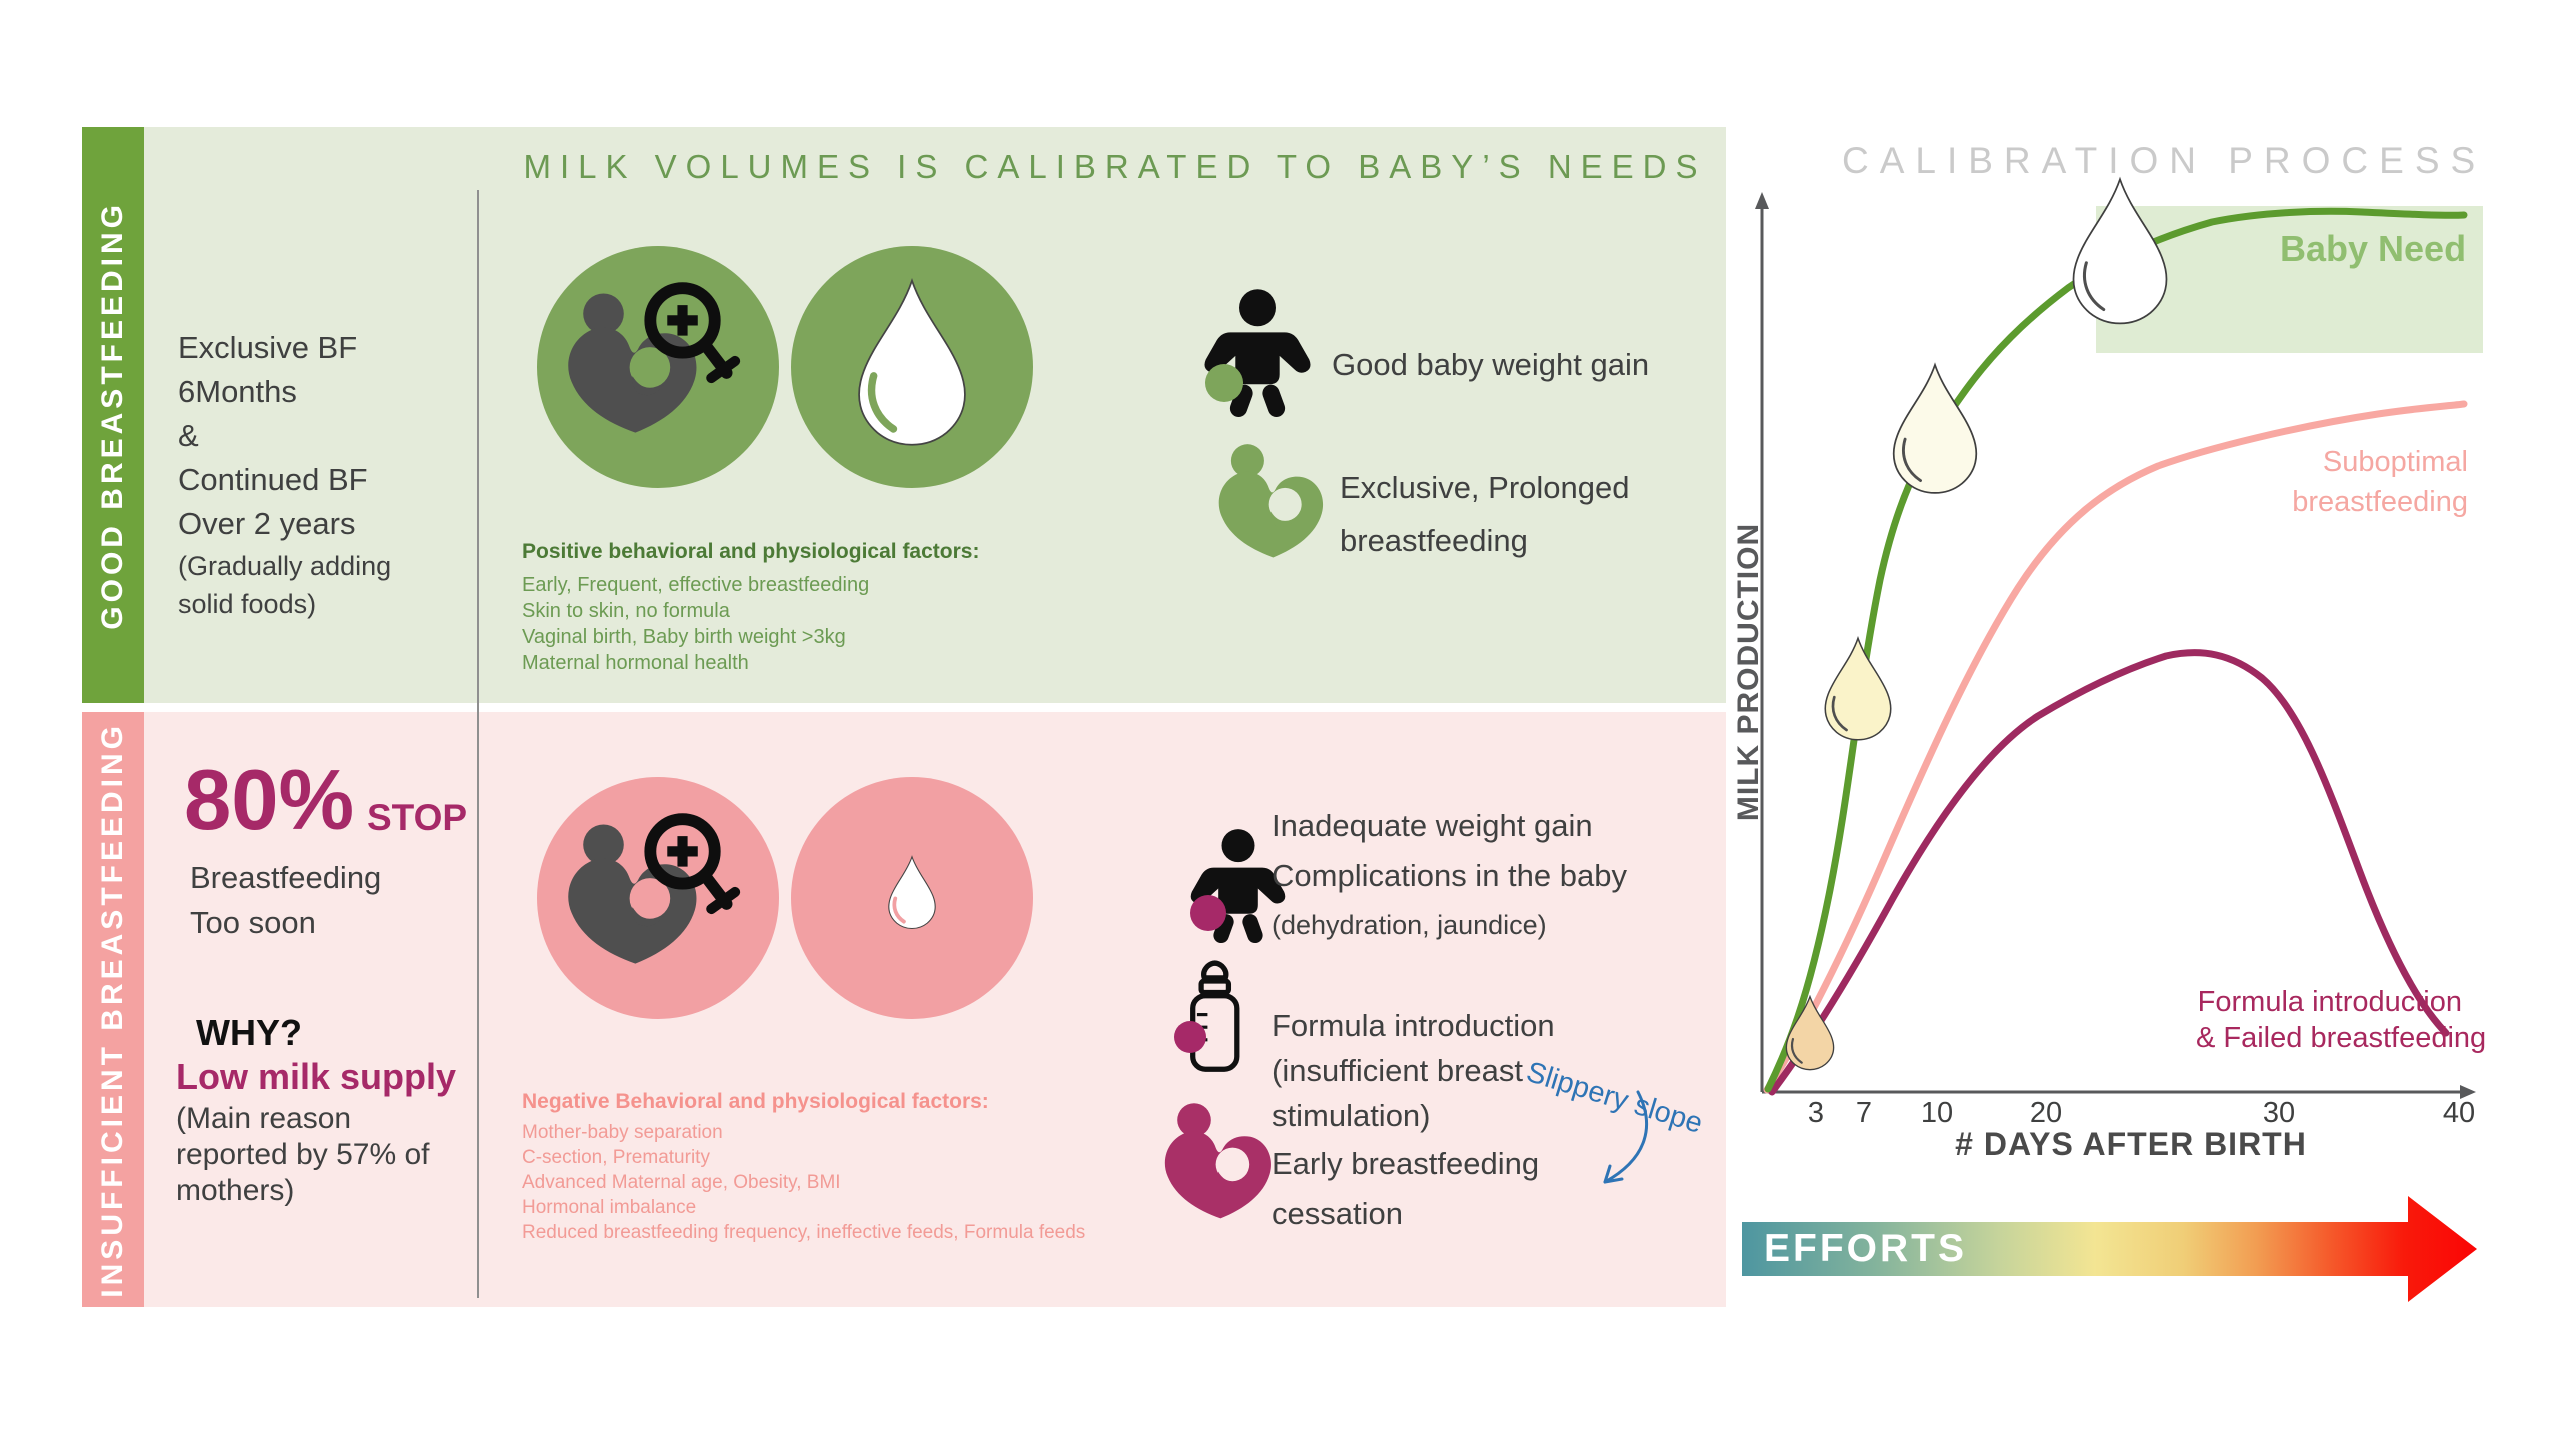 The width and height of the screenshot is (2560, 1440). I want to click on slippery-slope-arrow, so click(1625, 1137).